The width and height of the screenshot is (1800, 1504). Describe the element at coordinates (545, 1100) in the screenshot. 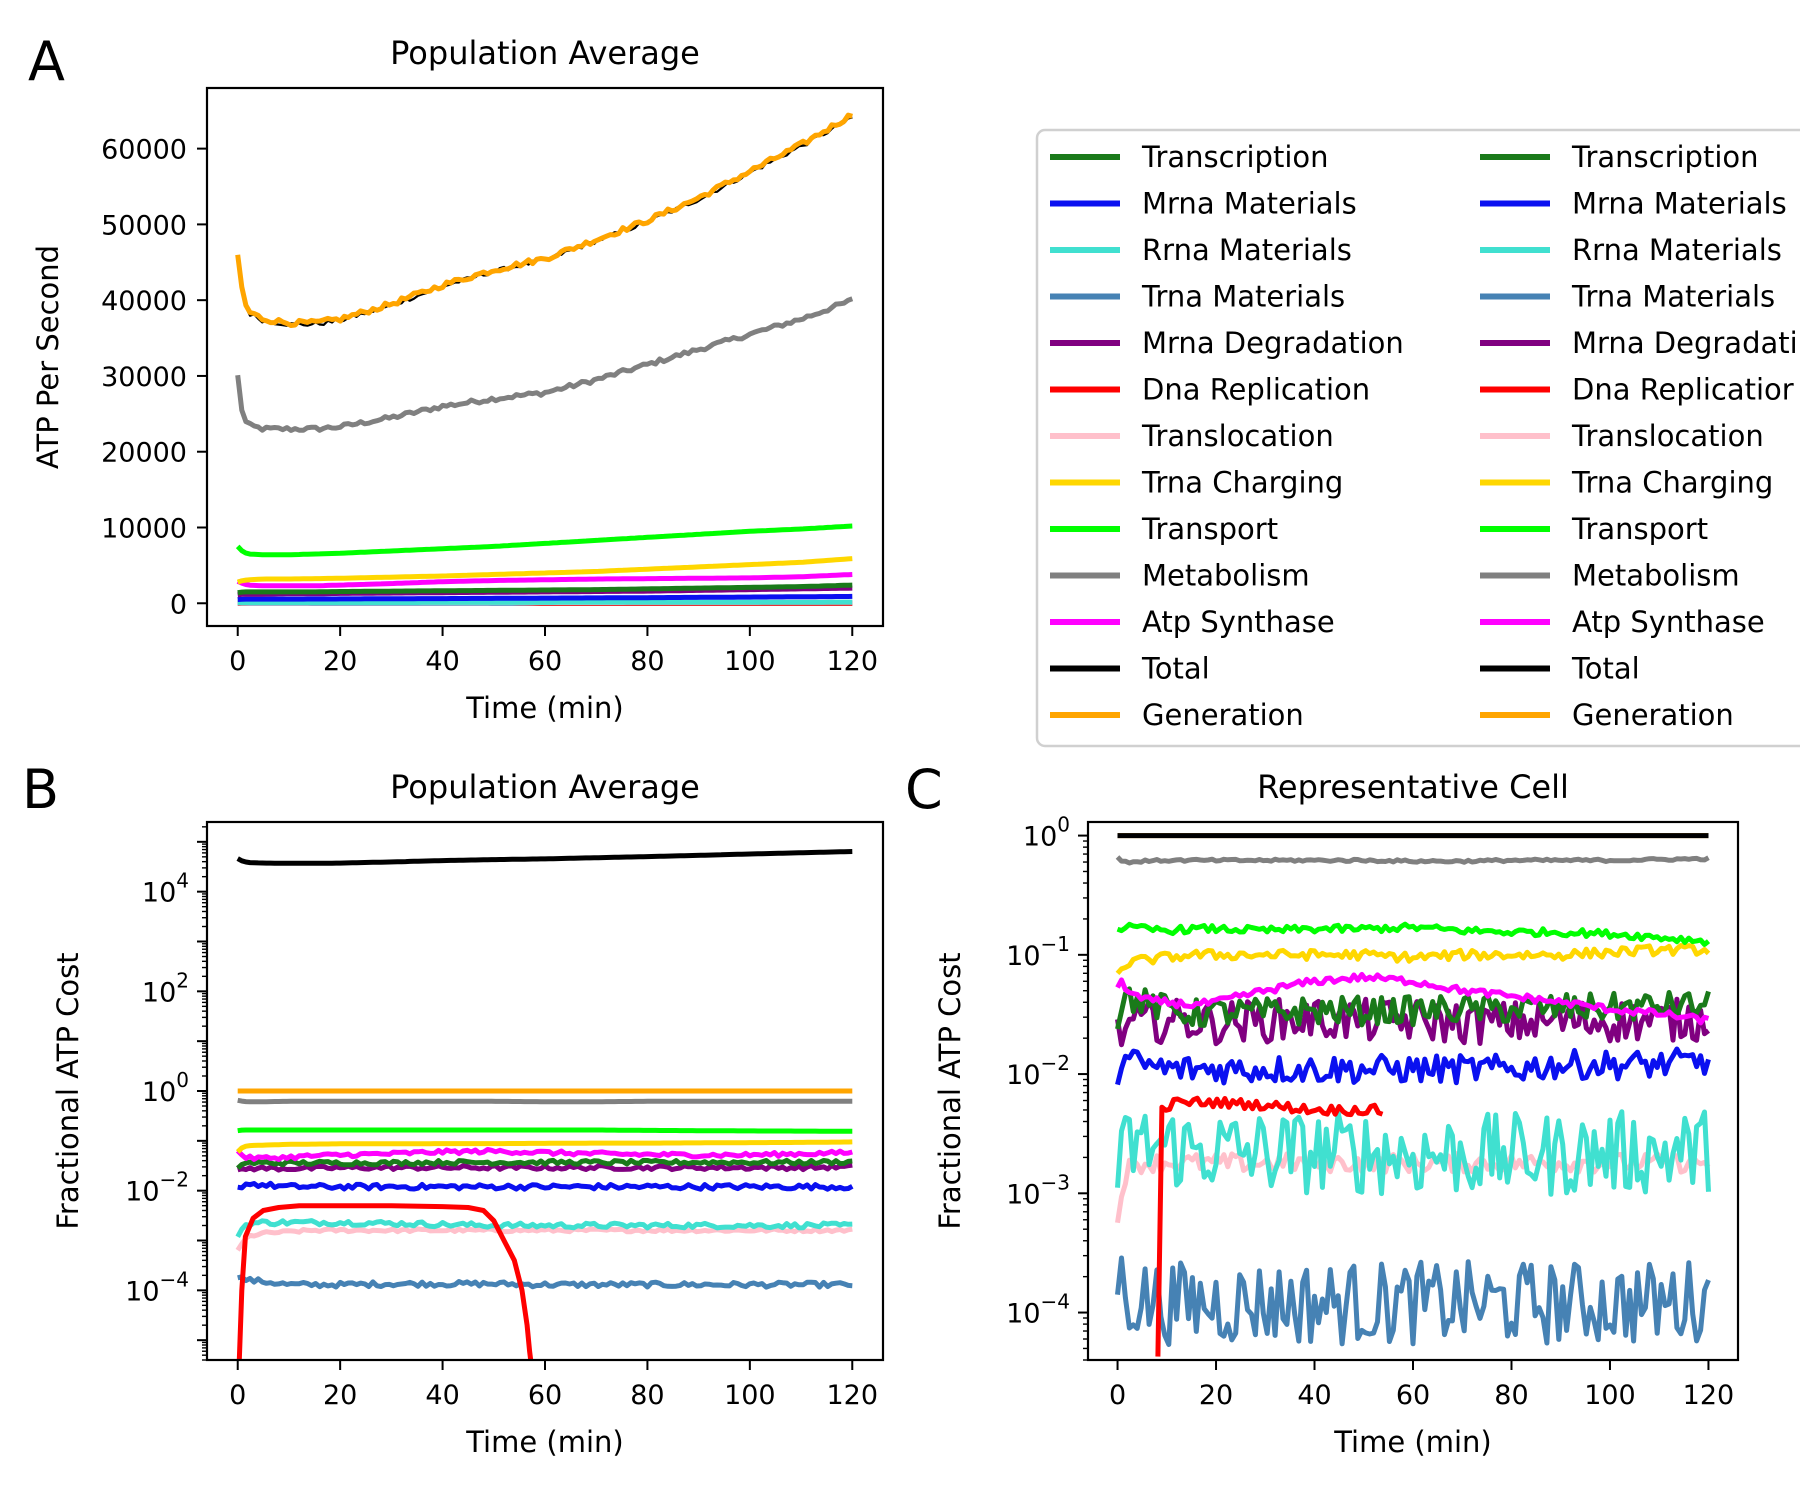

I see `panel-b-line-metabolism` at that location.